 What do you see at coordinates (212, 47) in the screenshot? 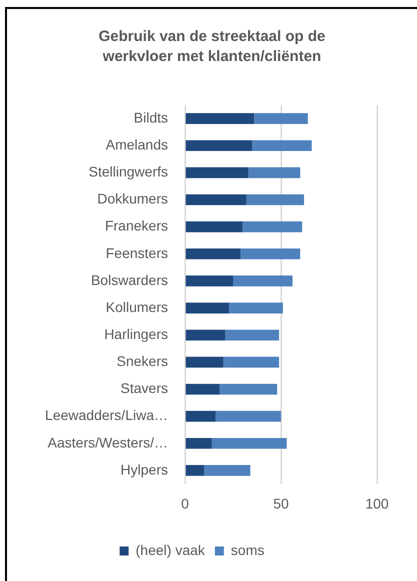
I see `chart-title: Gebruik van de streektaal op de werkvloer met klanten/cliënten` at bounding box center [212, 47].